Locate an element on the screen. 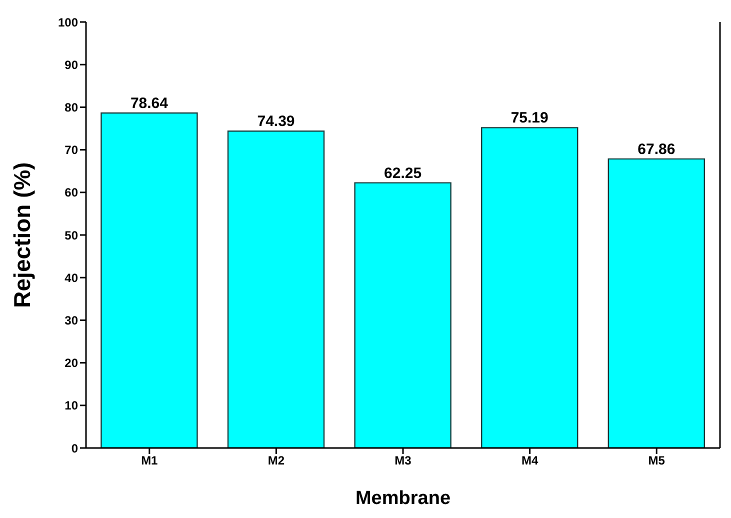 This screenshot has height=518, width=731. y-tick-label: 20 is located at coordinates (71, 363).